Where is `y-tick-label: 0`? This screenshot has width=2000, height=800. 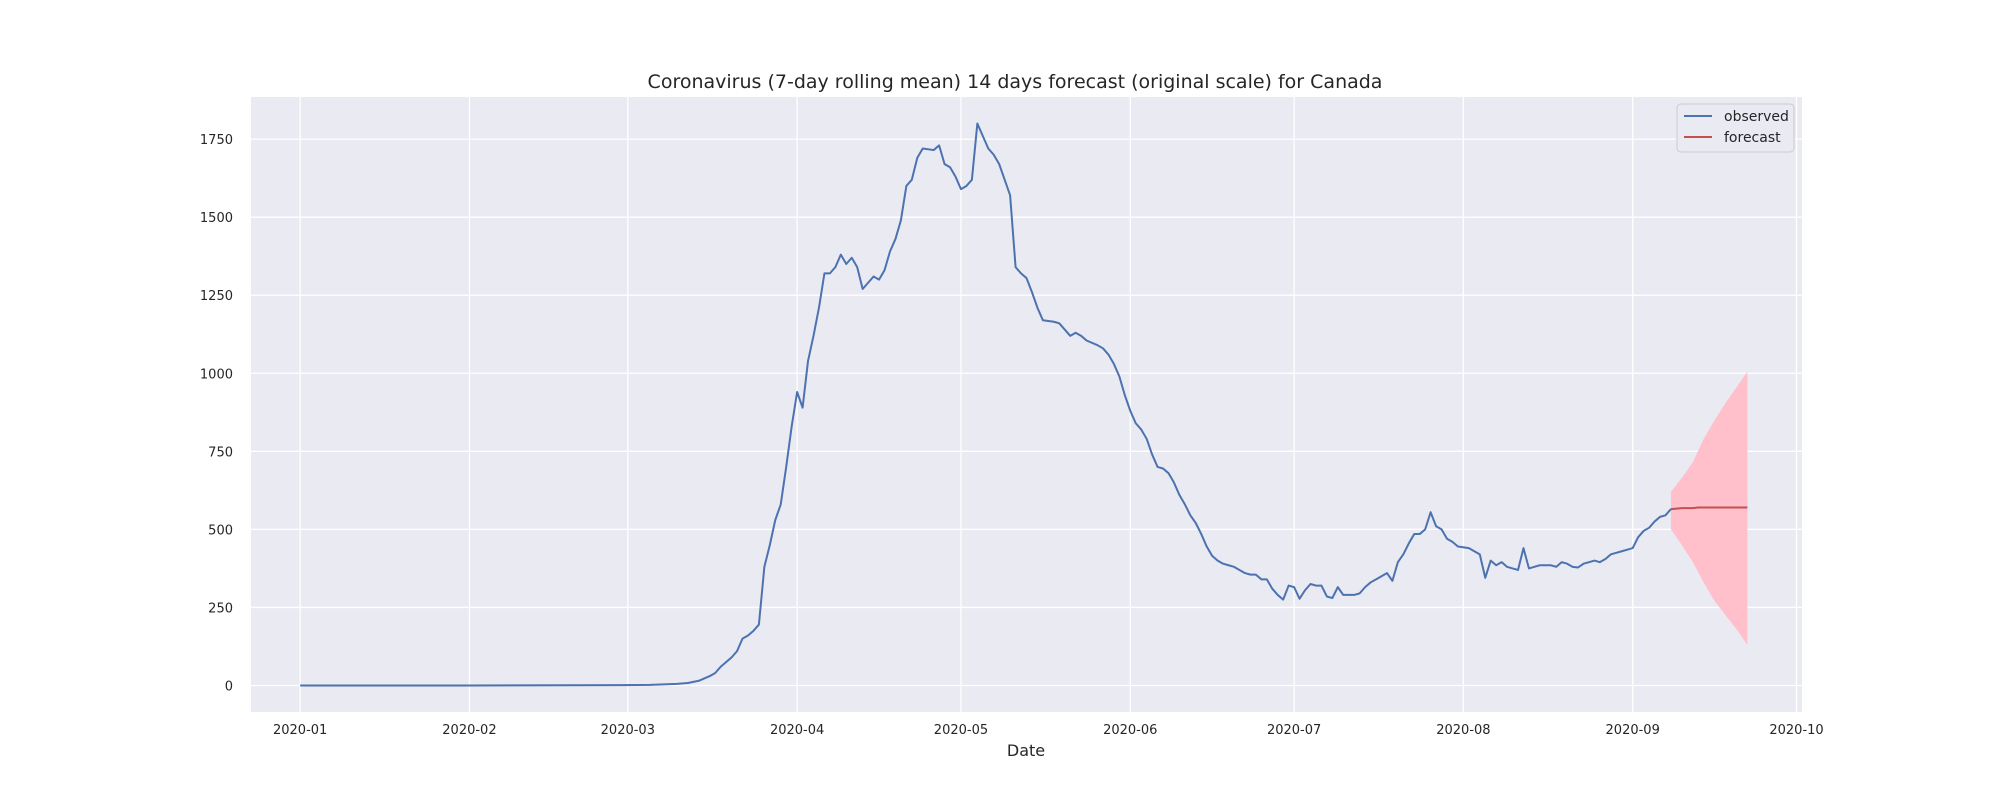 y-tick-label: 0 is located at coordinates (229, 686).